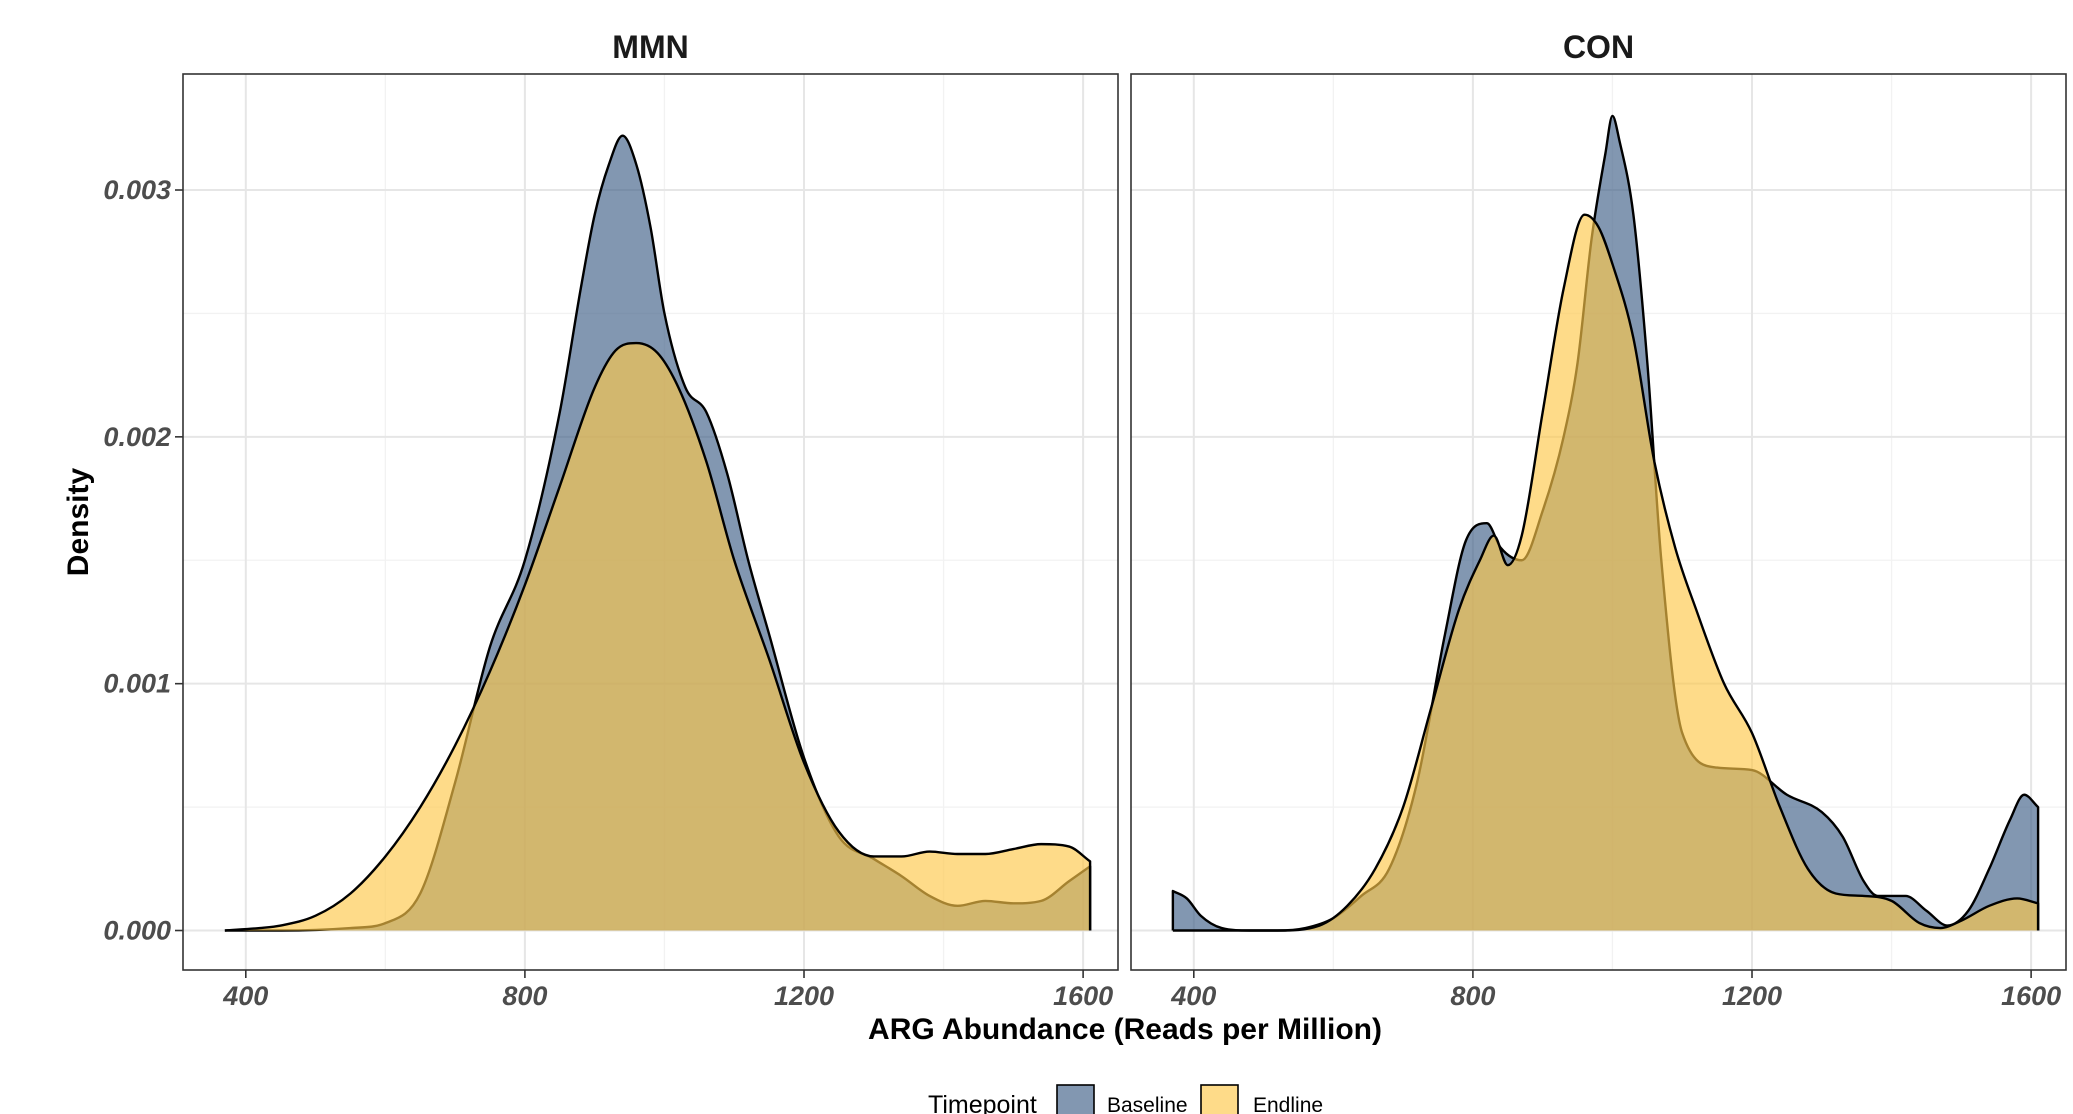 The image size is (2073, 1114). I want to click on panel-title: CON, so click(1598, 47).